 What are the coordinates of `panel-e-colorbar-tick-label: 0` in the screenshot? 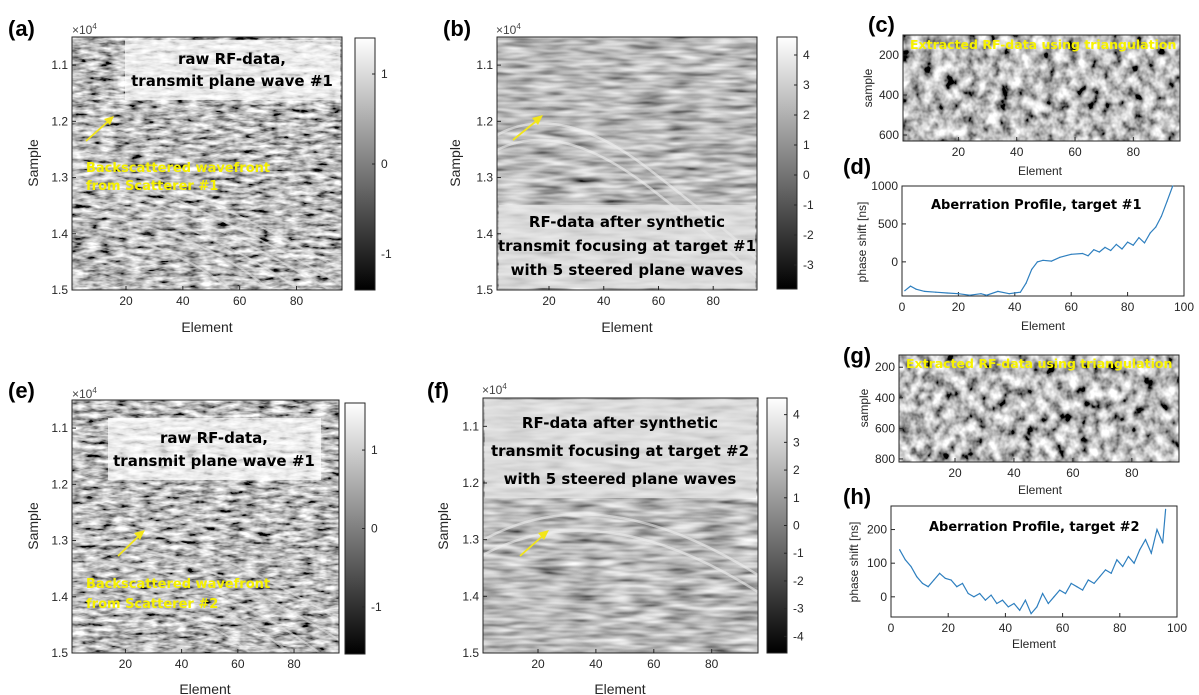 It's located at (374, 529).